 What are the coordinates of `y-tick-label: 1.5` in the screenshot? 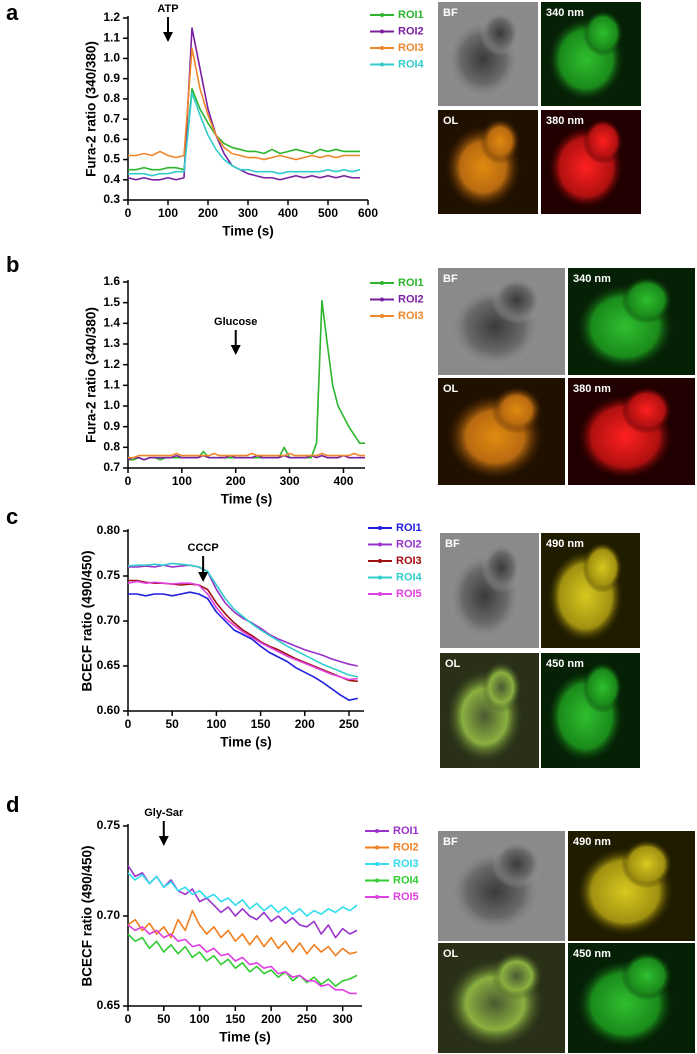 It's located at (111, 302).